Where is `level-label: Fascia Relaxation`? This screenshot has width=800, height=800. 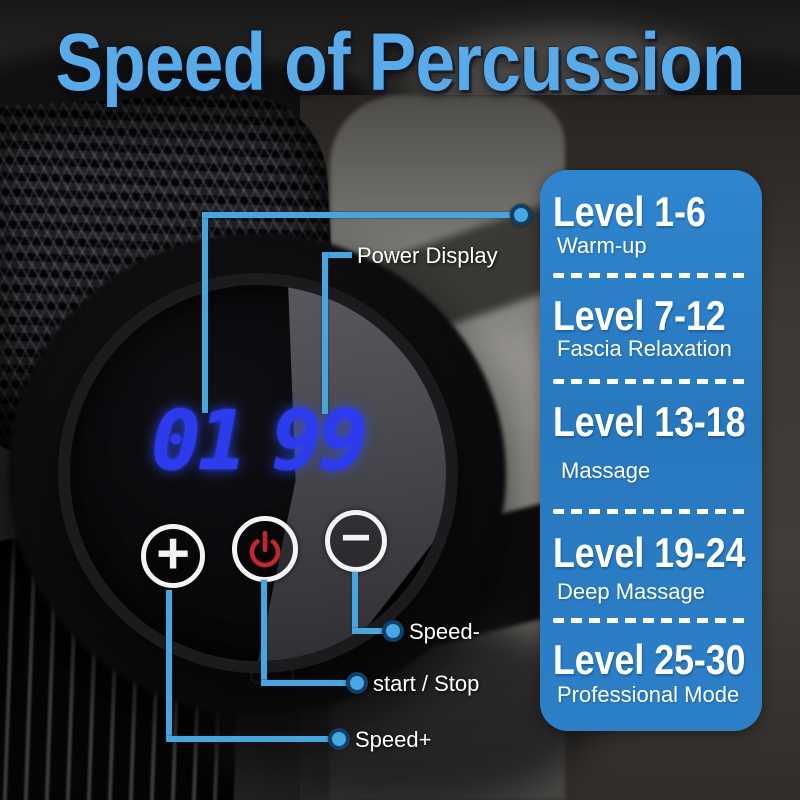 level-label: Fascia Relaxation is located at coordinates (644, 348).